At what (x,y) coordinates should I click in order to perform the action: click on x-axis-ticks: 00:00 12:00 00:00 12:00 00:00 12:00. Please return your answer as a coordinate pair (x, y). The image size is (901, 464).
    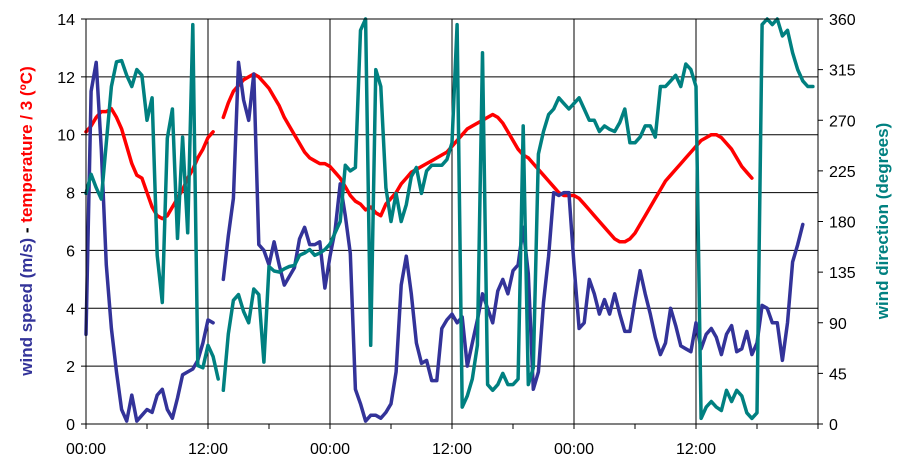
    Looking at the image, I should click on (442, 441).